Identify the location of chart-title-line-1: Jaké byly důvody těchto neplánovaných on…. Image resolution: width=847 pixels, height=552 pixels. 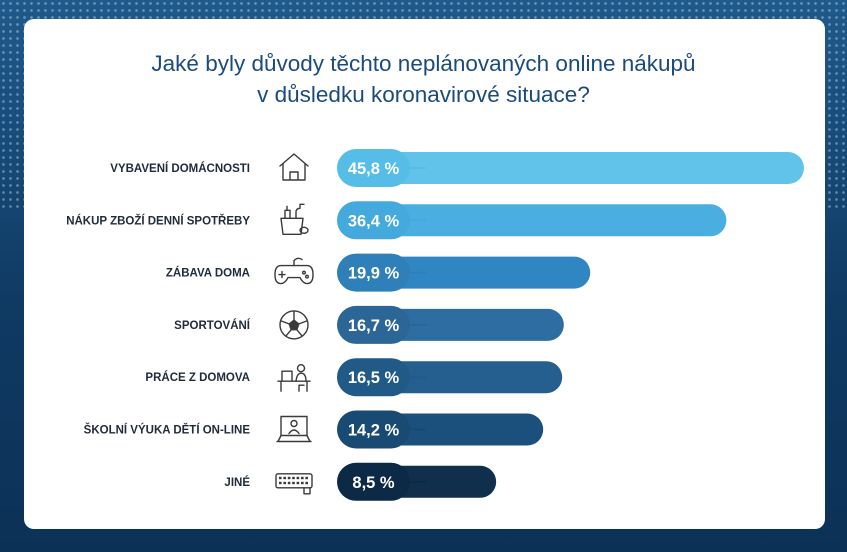
(423, 63).